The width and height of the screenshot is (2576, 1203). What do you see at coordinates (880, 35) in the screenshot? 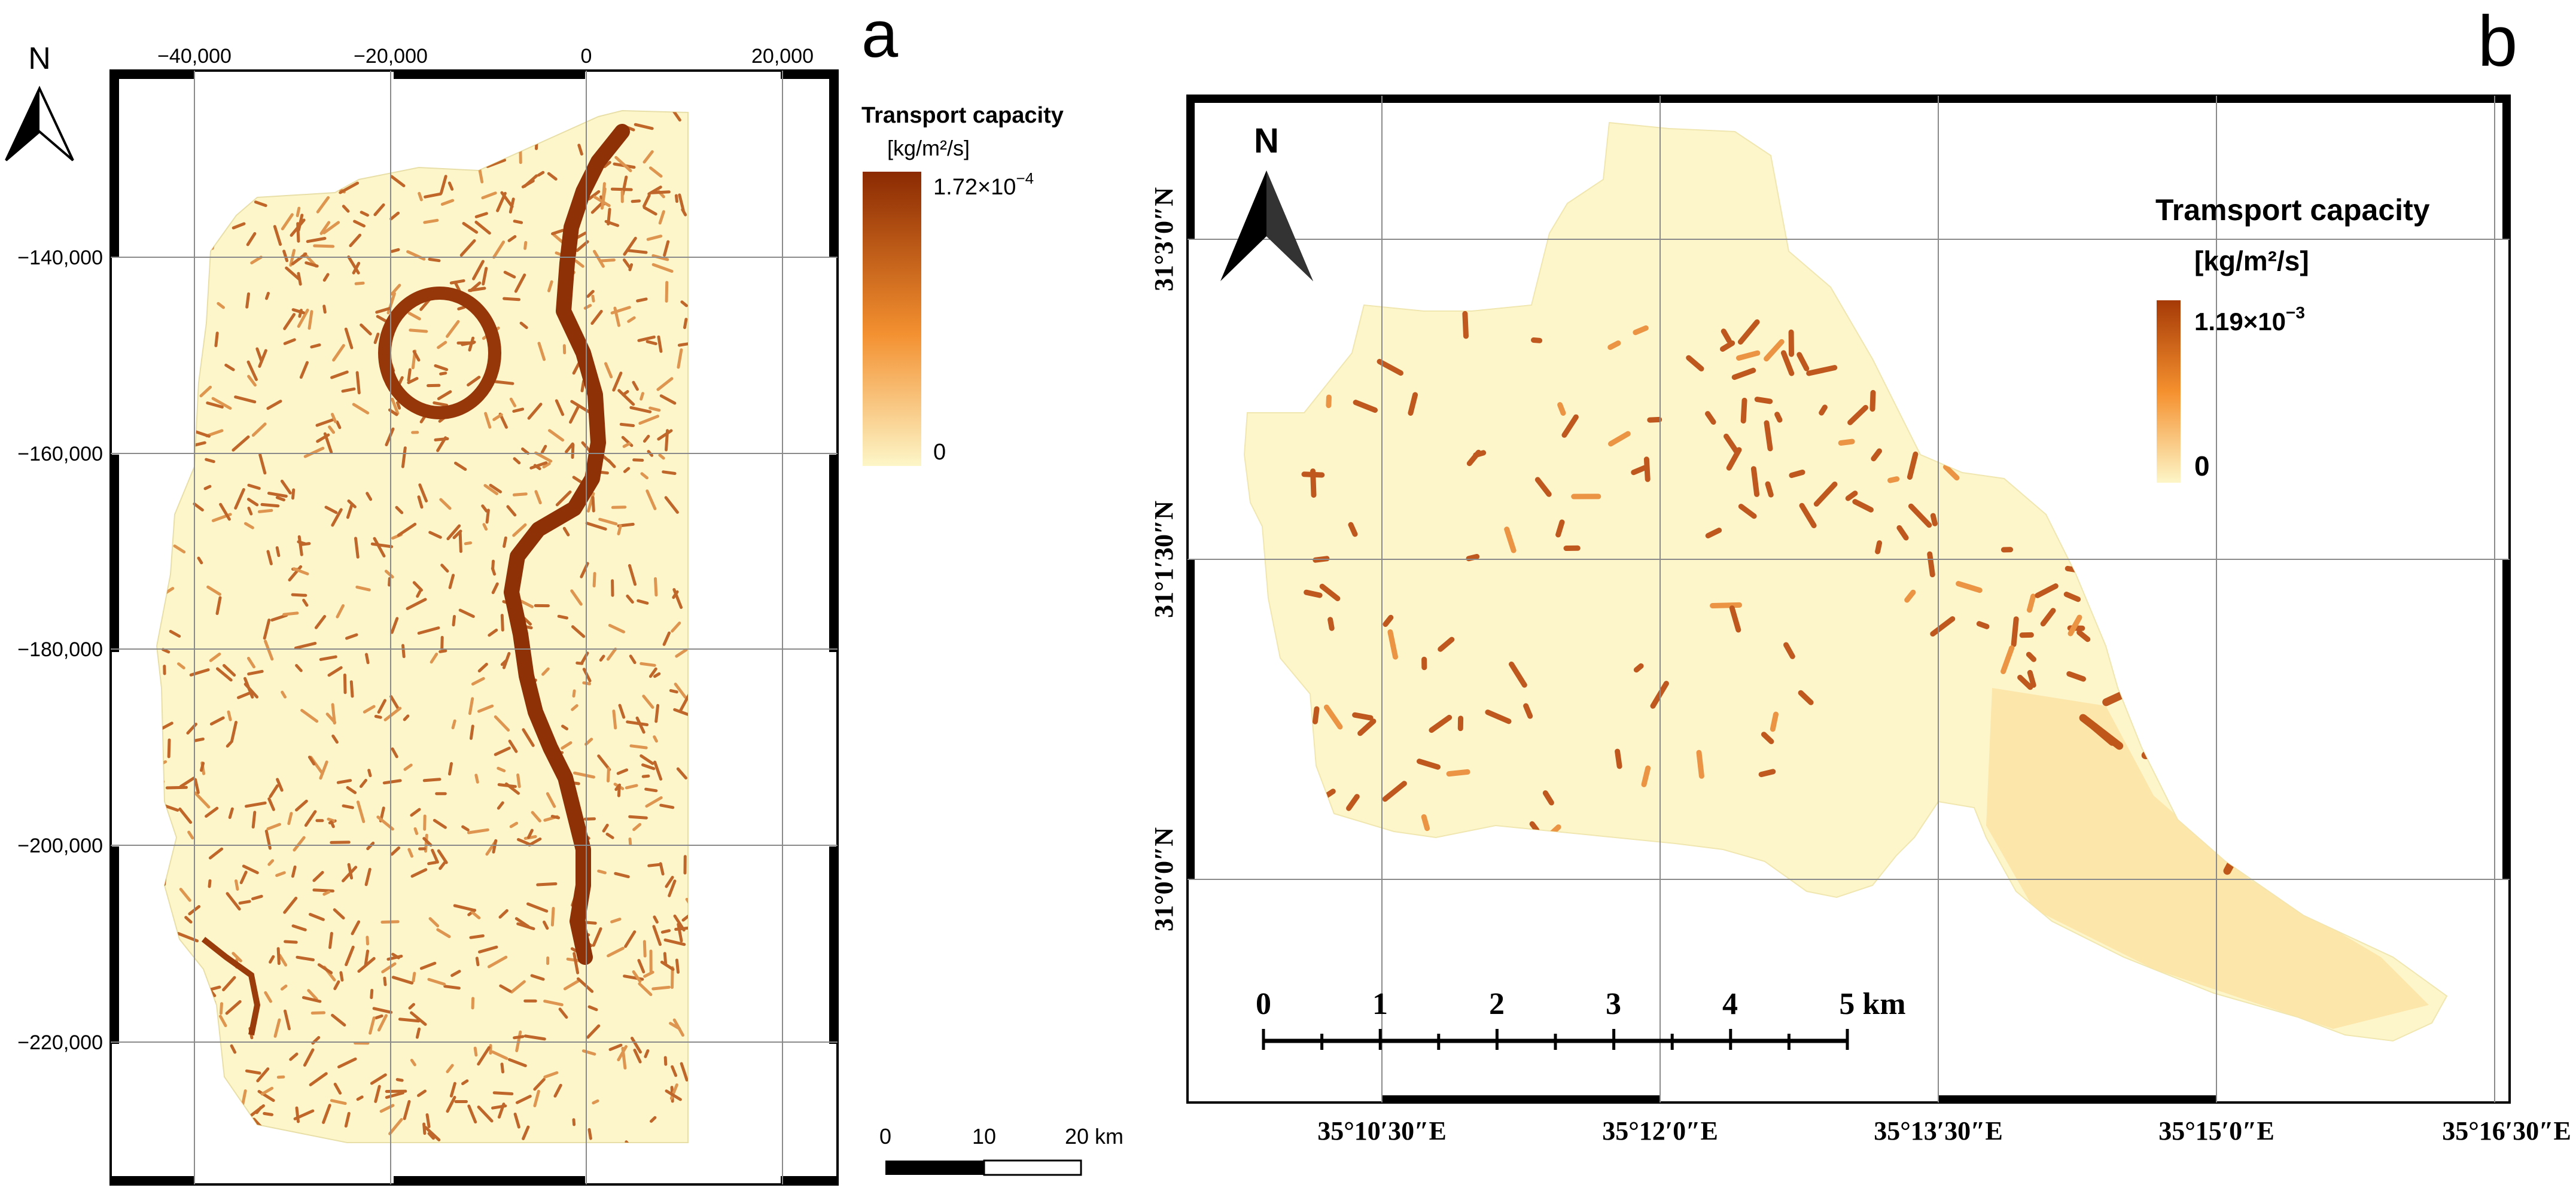
I see `panel-a-letter: a` at bounding box center [880, 35].